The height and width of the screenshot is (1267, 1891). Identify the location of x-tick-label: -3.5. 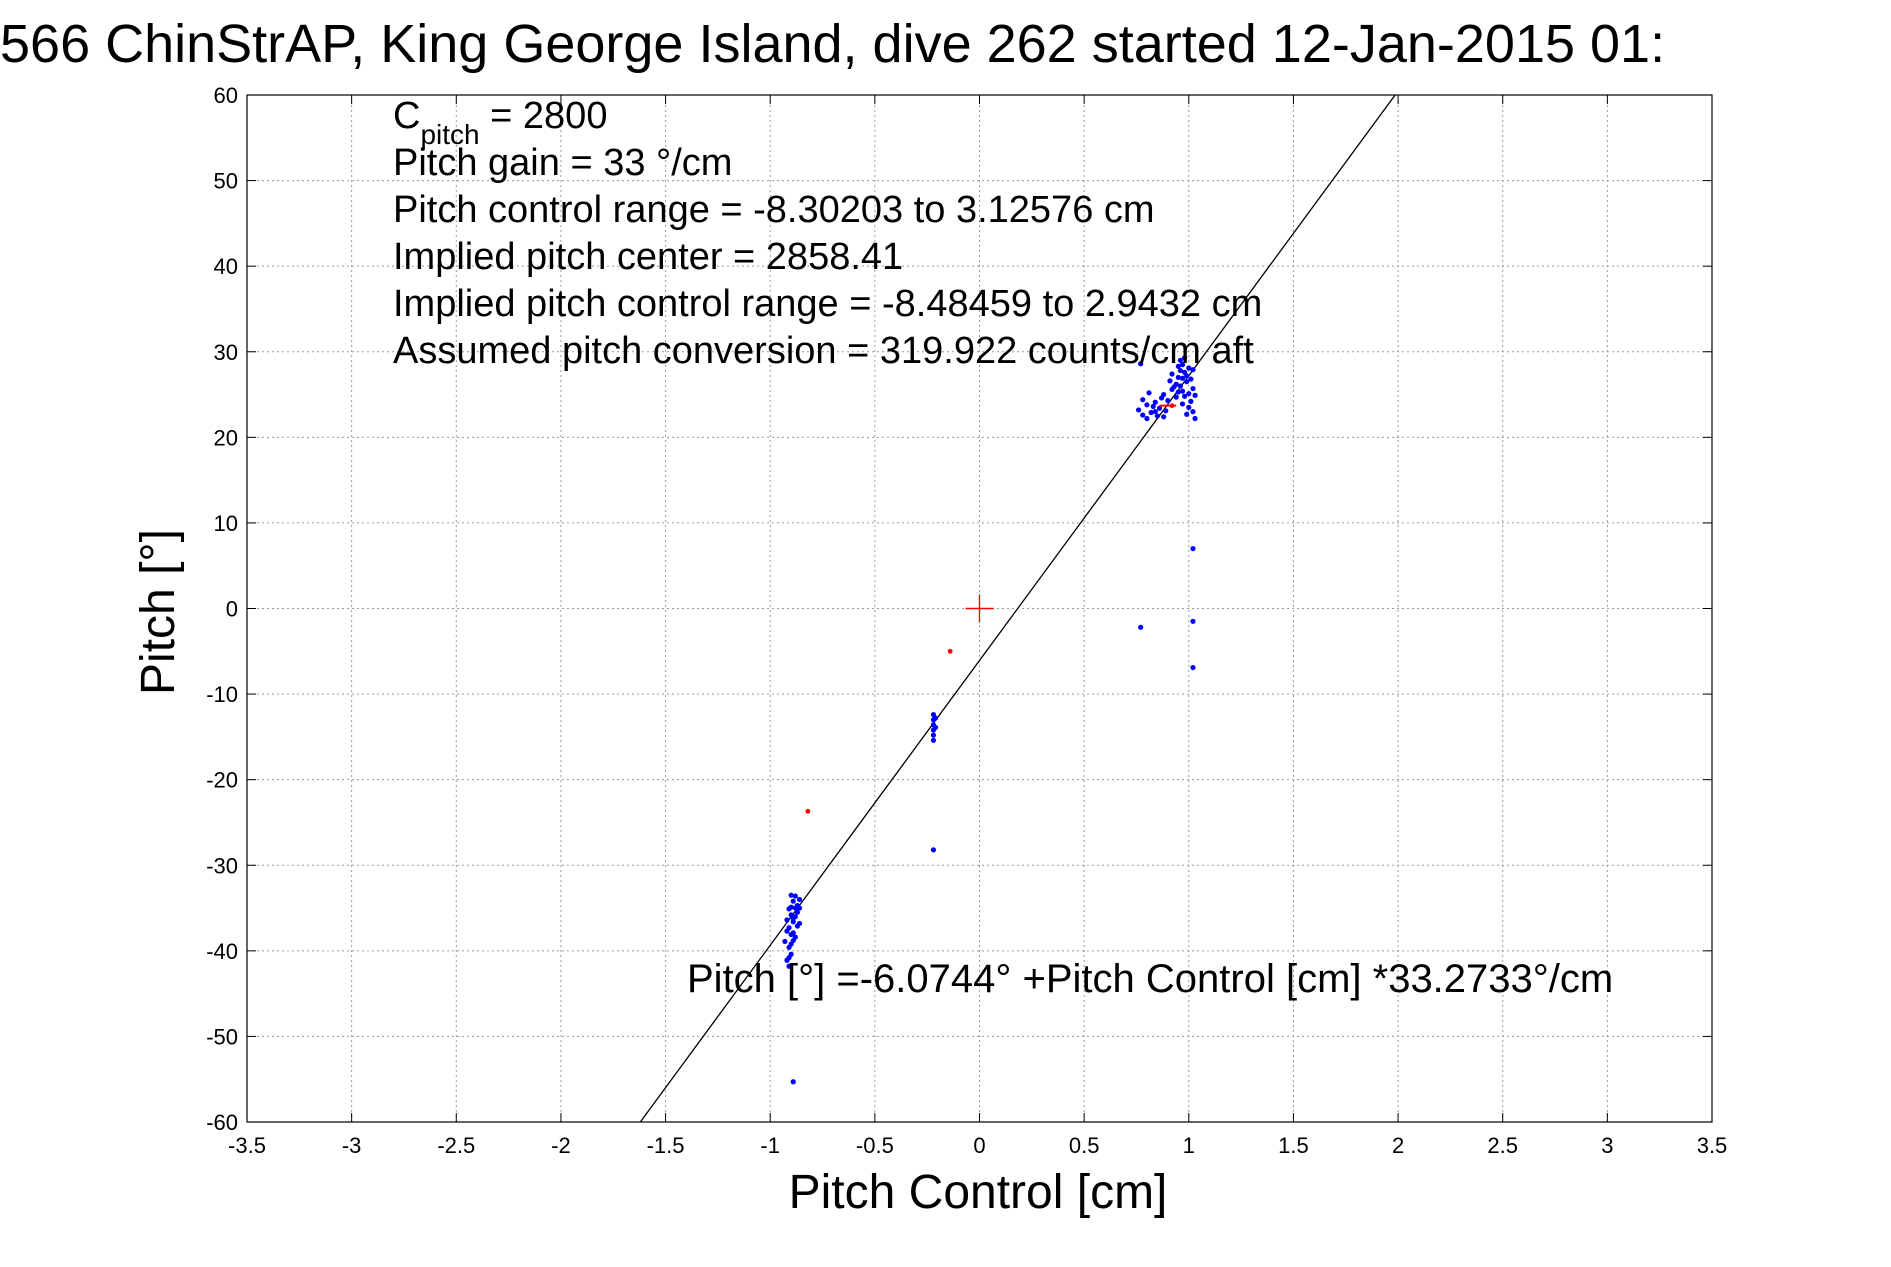
(247, 1145).